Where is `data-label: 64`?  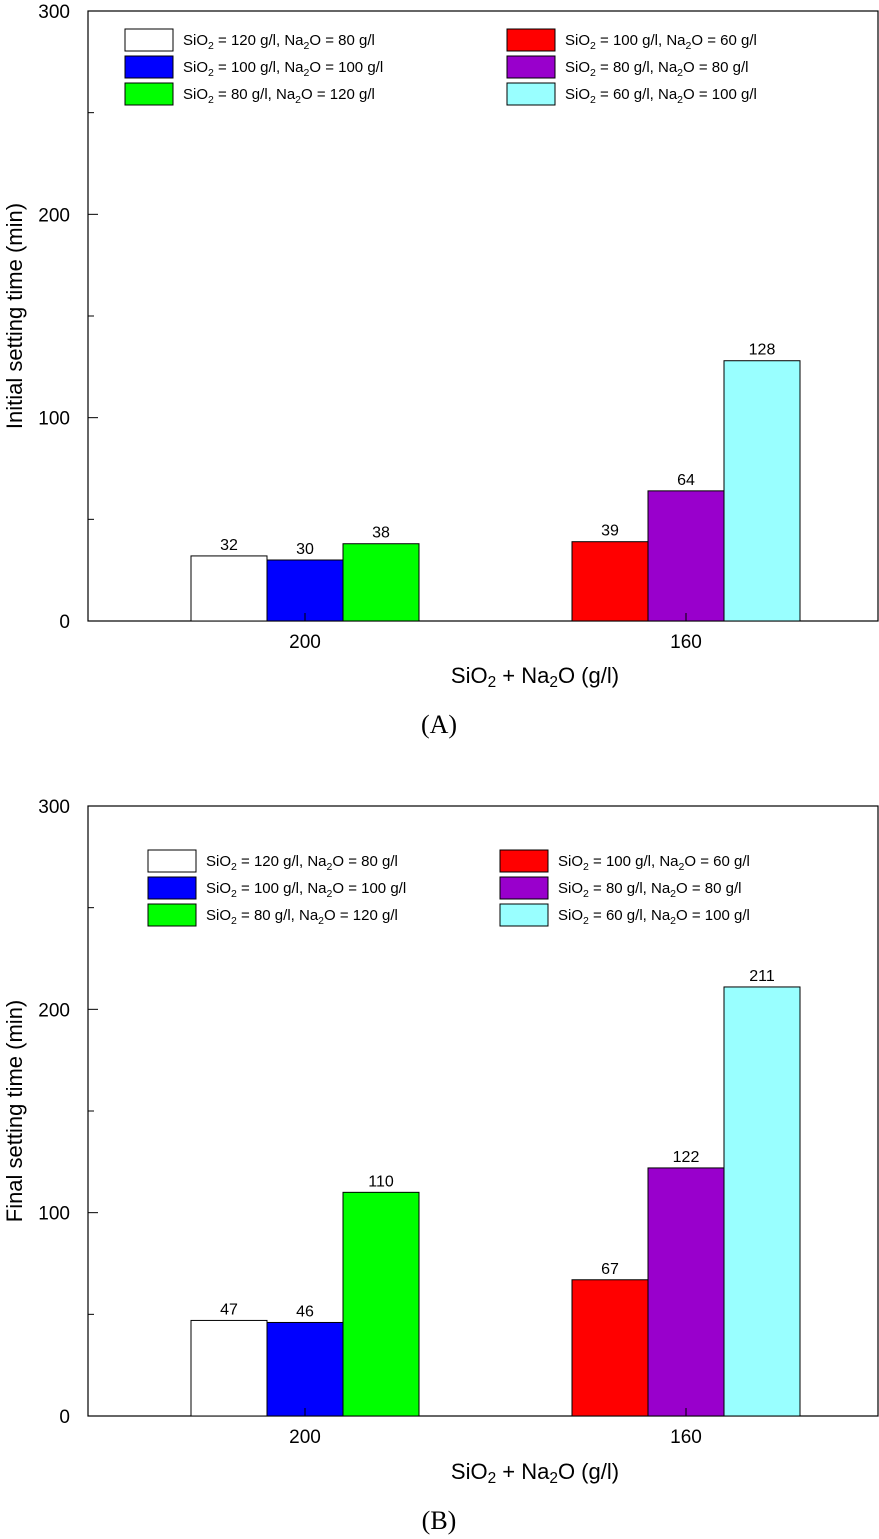 data-label: 64 is located at coordinates (686, 480).